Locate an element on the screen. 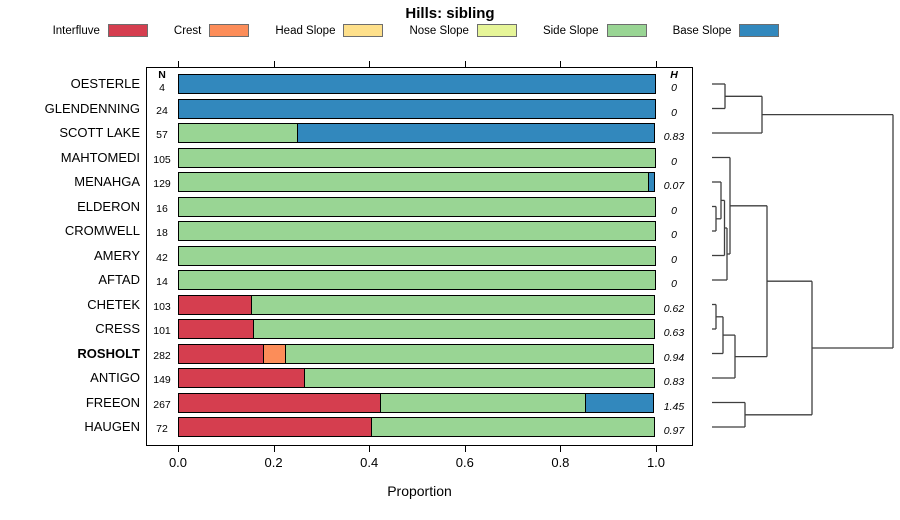 The image size is (900, 520). series-label: ROSHOLT is located at coordinates (108, 353).